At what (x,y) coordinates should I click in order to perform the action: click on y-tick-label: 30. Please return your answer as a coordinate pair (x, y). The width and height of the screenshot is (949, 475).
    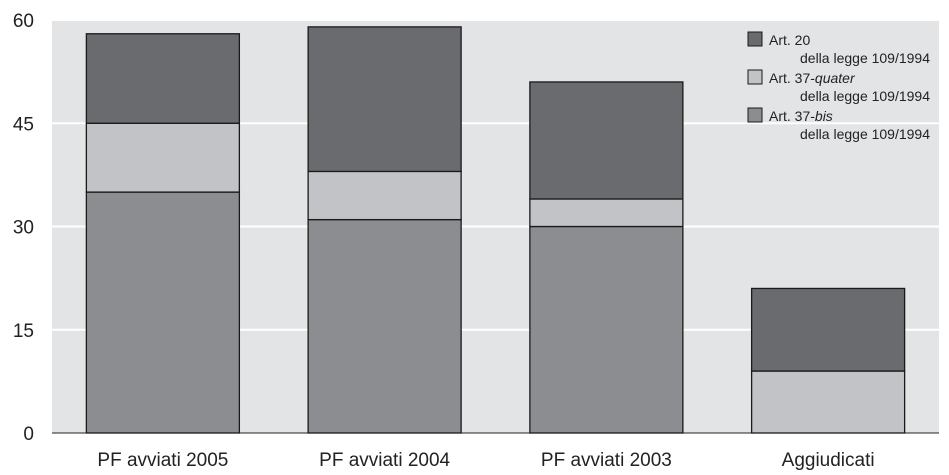
    Looking at the image, I should click on (23, 228).